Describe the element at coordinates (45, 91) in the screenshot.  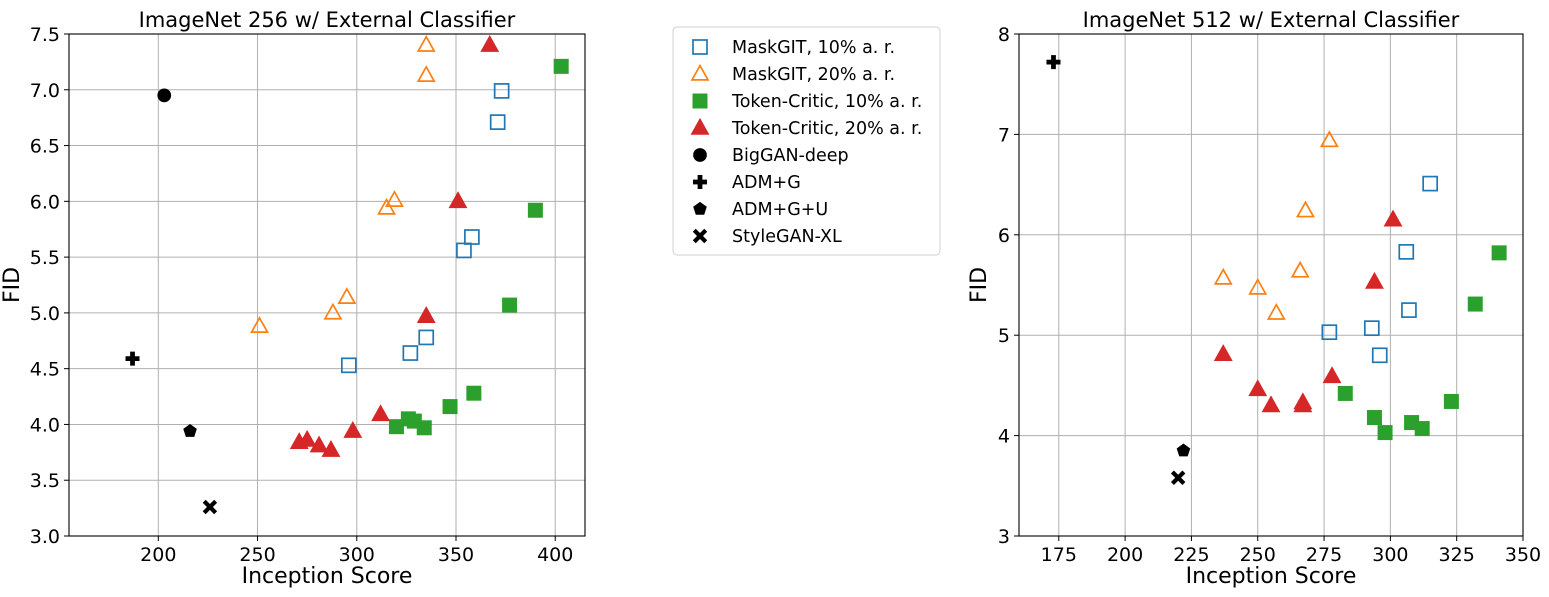
I see `y-tick-label: 7.0` at that location.